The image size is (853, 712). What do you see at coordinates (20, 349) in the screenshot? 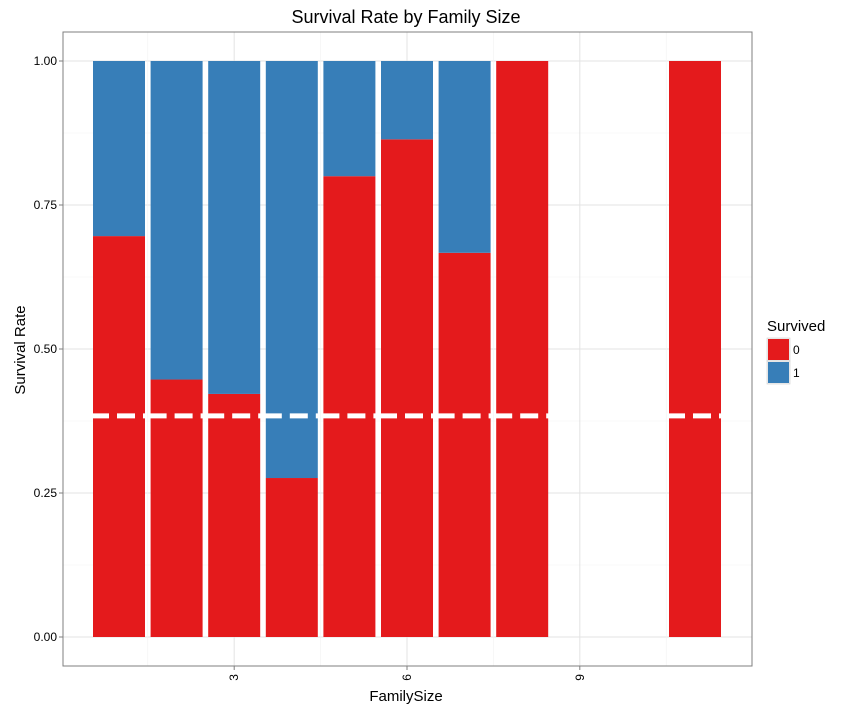
I see `y-axis-title: Survival Rate` at bounding box center [20, 349].